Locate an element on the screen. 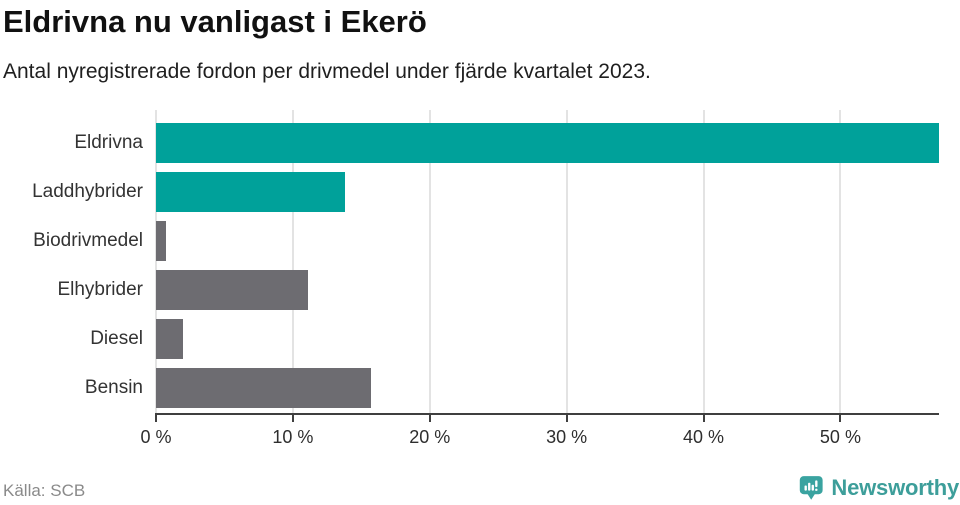 The width and height of the screenshot is (960, 505). x-axis-line is located at coordinates (547, 414).